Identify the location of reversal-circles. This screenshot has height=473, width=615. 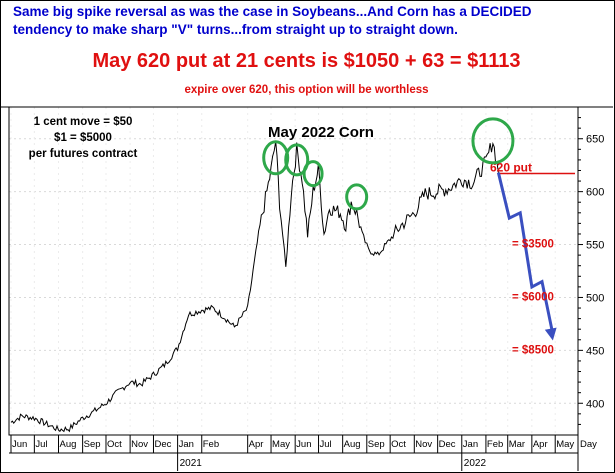
(388, 164).